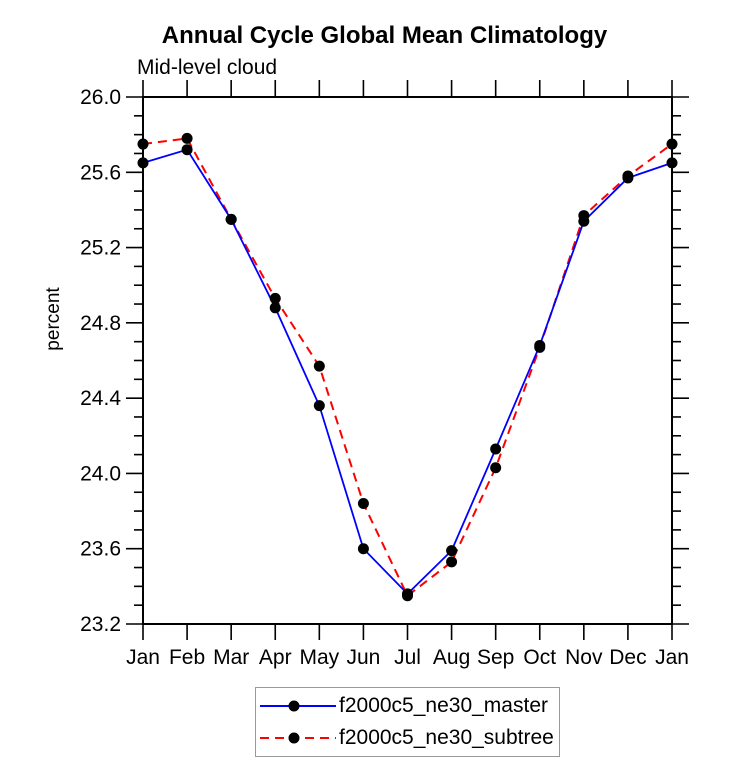 The image size is (733, 762). What do you see at coordinates (100, 624) in the screenshot?
I see `y-tick-label: 23.2` at bounding box center [100, 624].